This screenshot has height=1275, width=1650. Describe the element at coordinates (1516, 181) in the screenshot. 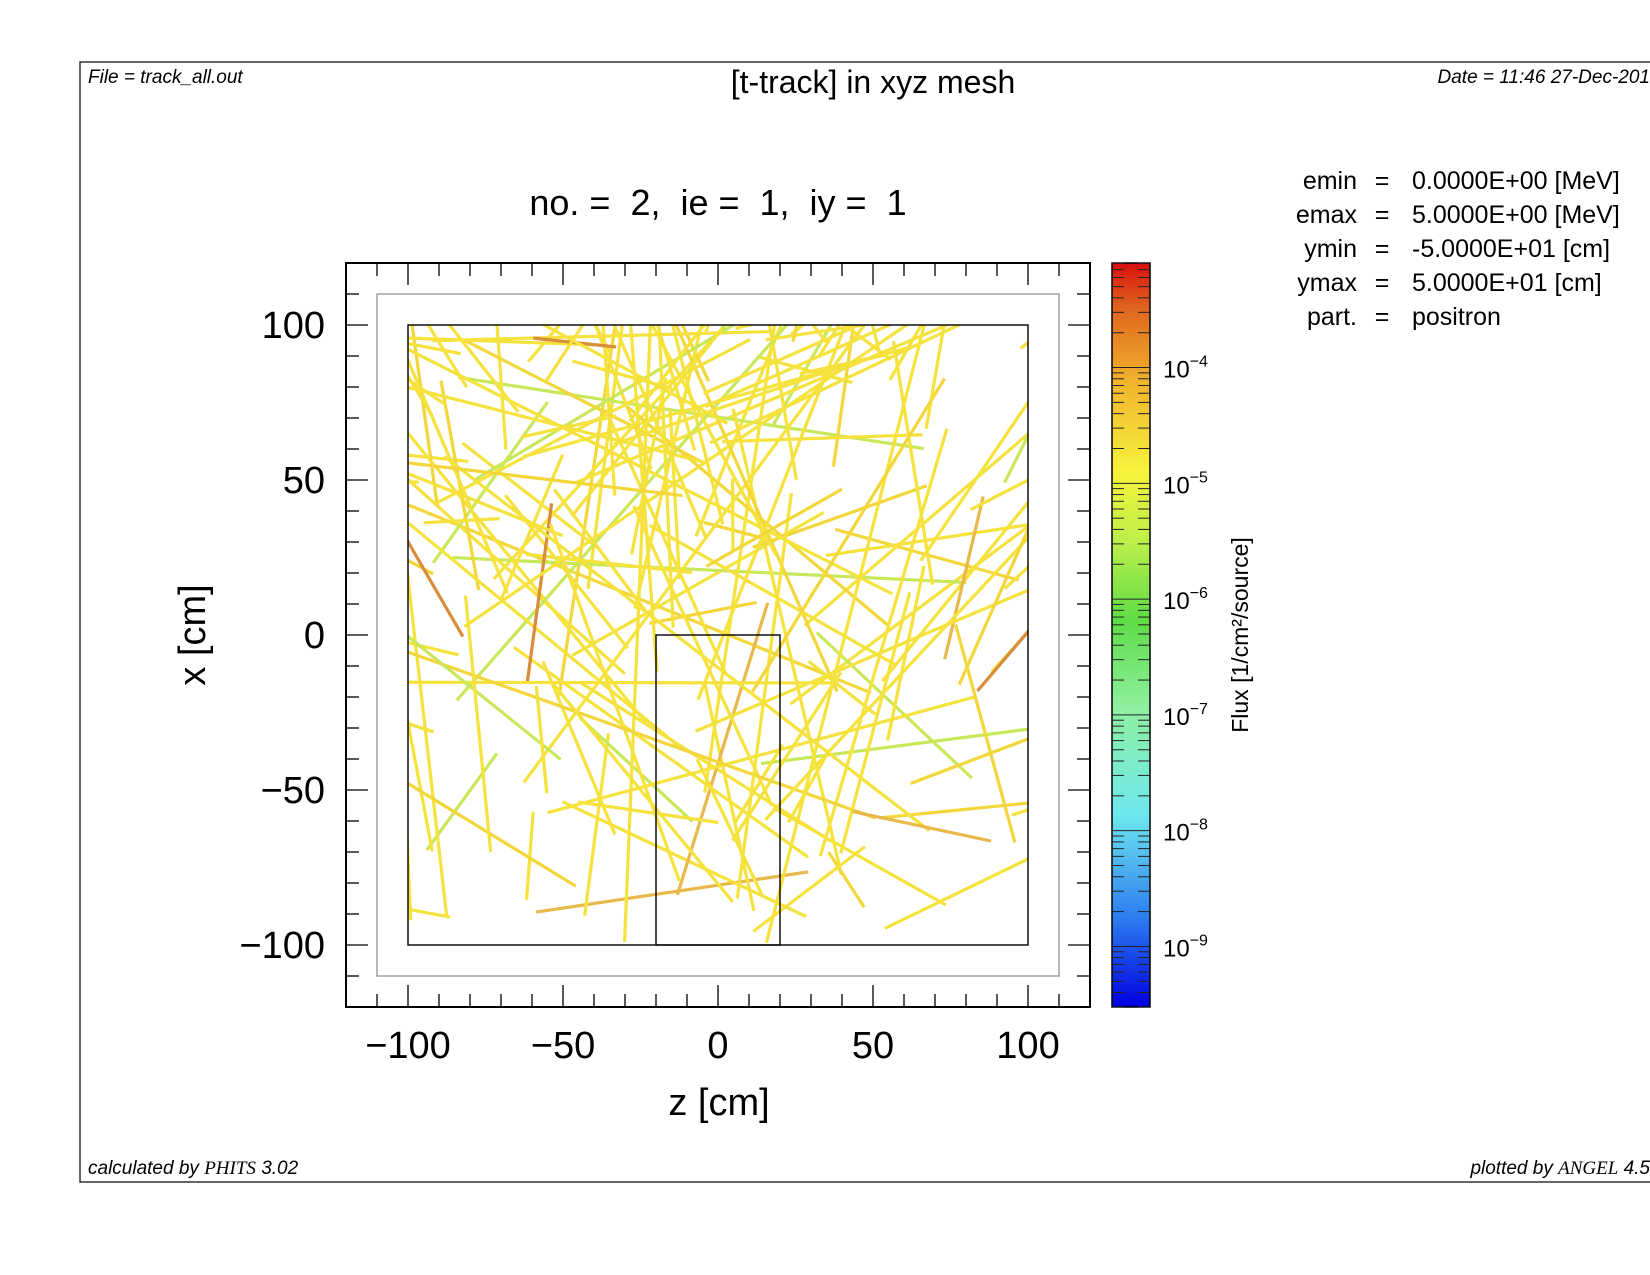

I see `info-value: 0.0000E+00 [MeV]` at that location.